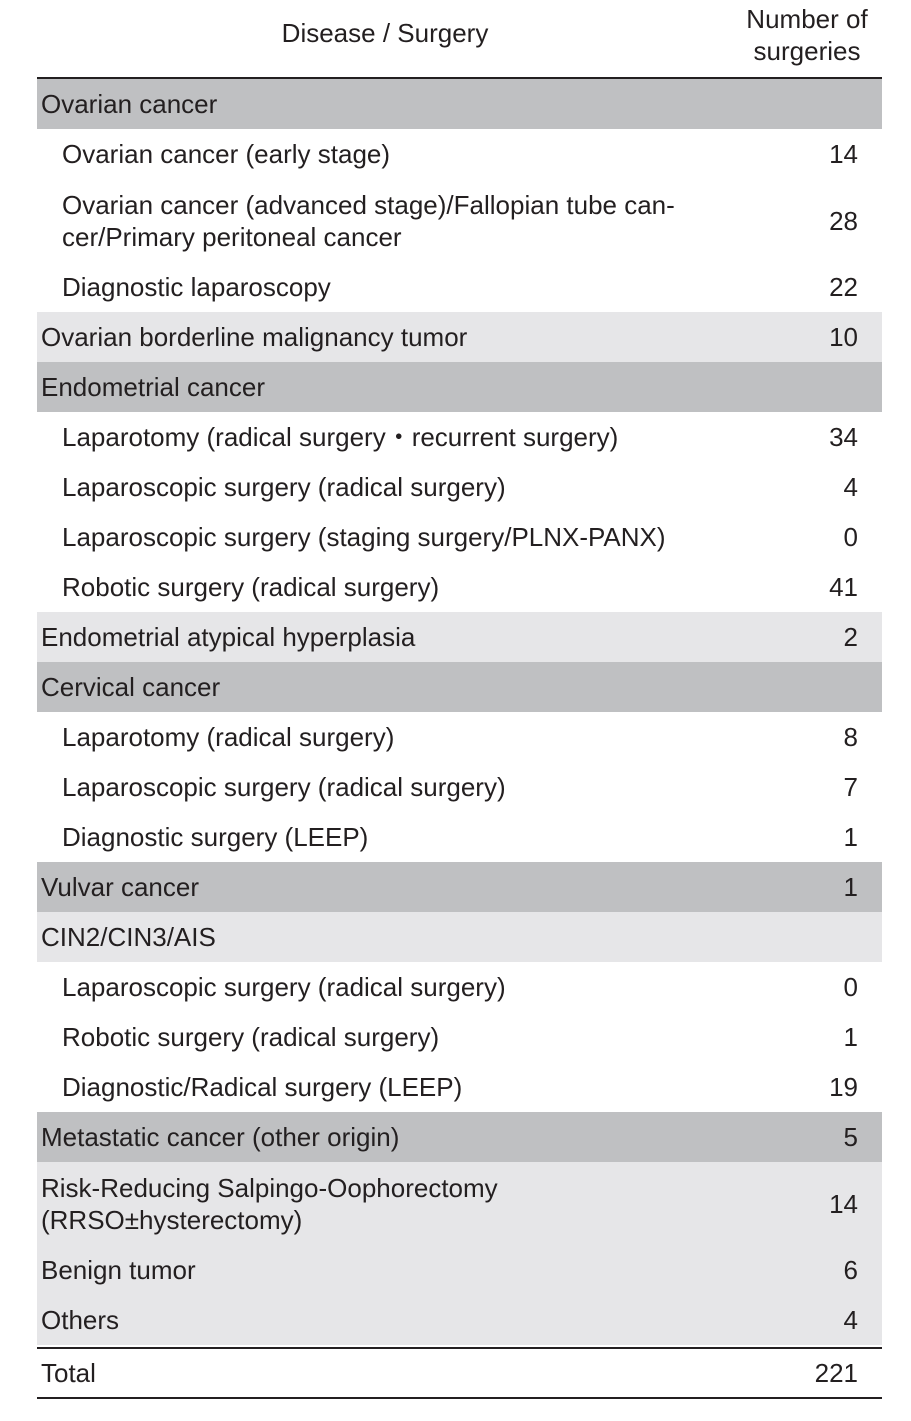  I want to click on table-row-subitem: Ovarian cancer (early stage) 14, so click(459, 154).